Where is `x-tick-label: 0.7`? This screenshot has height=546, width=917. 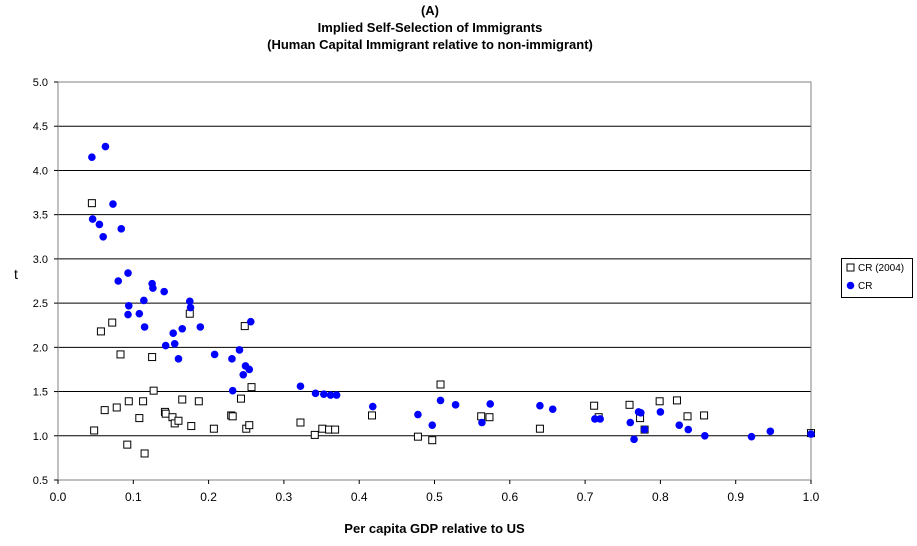
x-tick-label: 0.7 is located at coordinates (585, 497).